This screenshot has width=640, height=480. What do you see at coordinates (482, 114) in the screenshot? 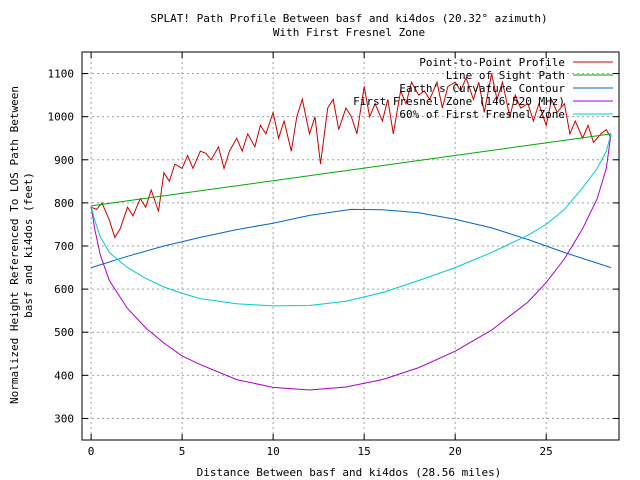
I see `legend-label-4: 60% of First Fresnel Zone` at bounding box center [482, 114].